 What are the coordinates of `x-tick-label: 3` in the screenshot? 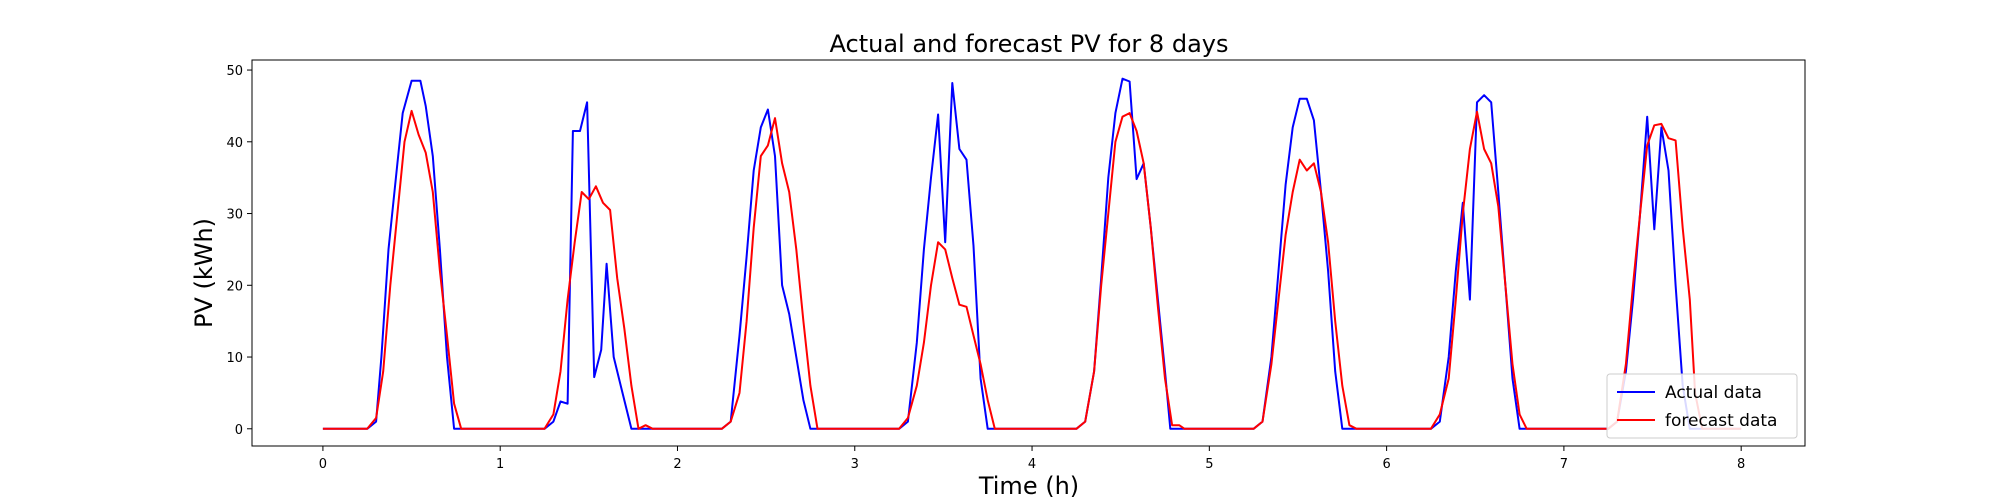 It's located at (855, 464).